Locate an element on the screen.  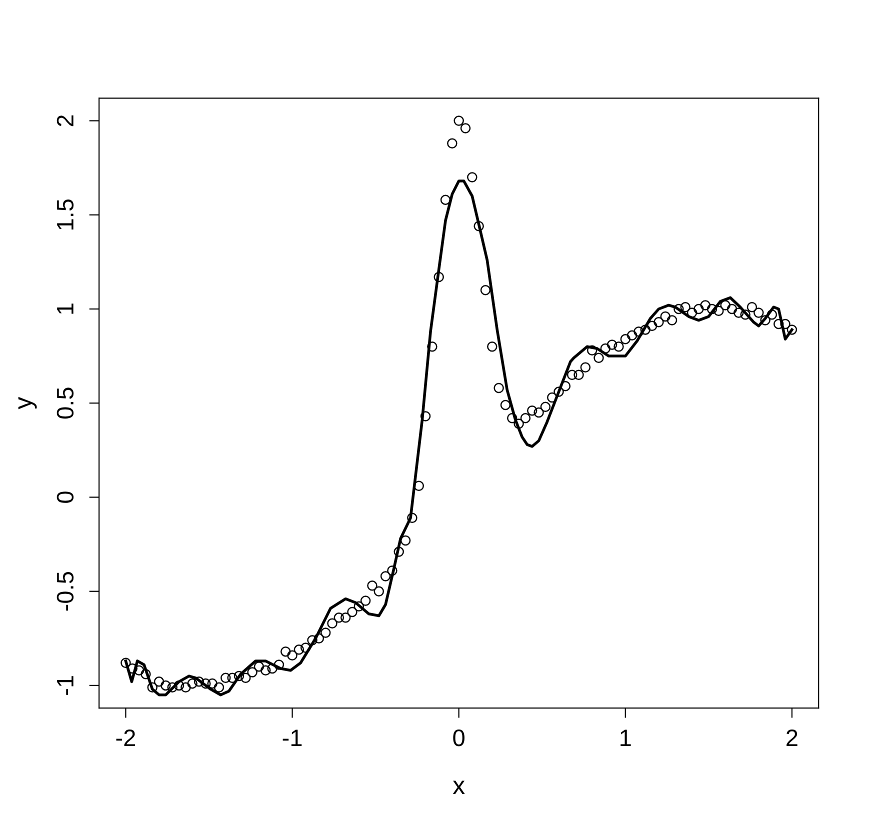
x-tick-label: -2 is located at coordinates (126, 737).